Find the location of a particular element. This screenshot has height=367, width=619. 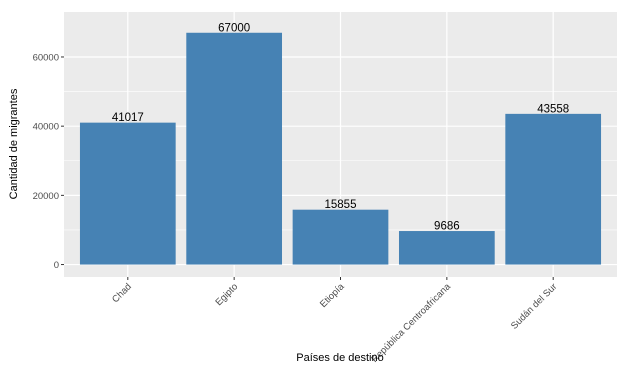

data-label: 9686 is located at coordinates (447, 227).